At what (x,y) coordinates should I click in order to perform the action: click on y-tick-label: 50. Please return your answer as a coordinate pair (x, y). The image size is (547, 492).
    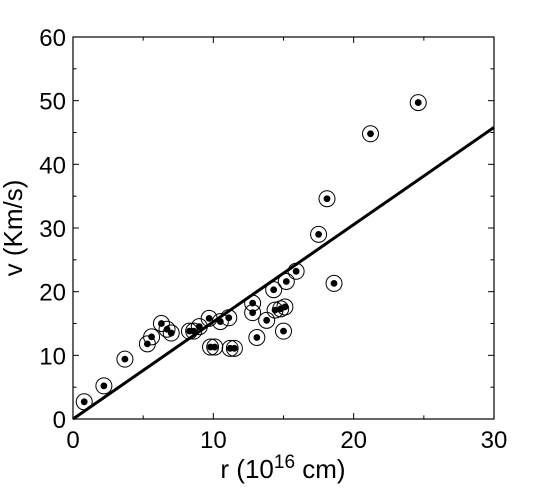
    Looking at the image, I should click on (52, 102).